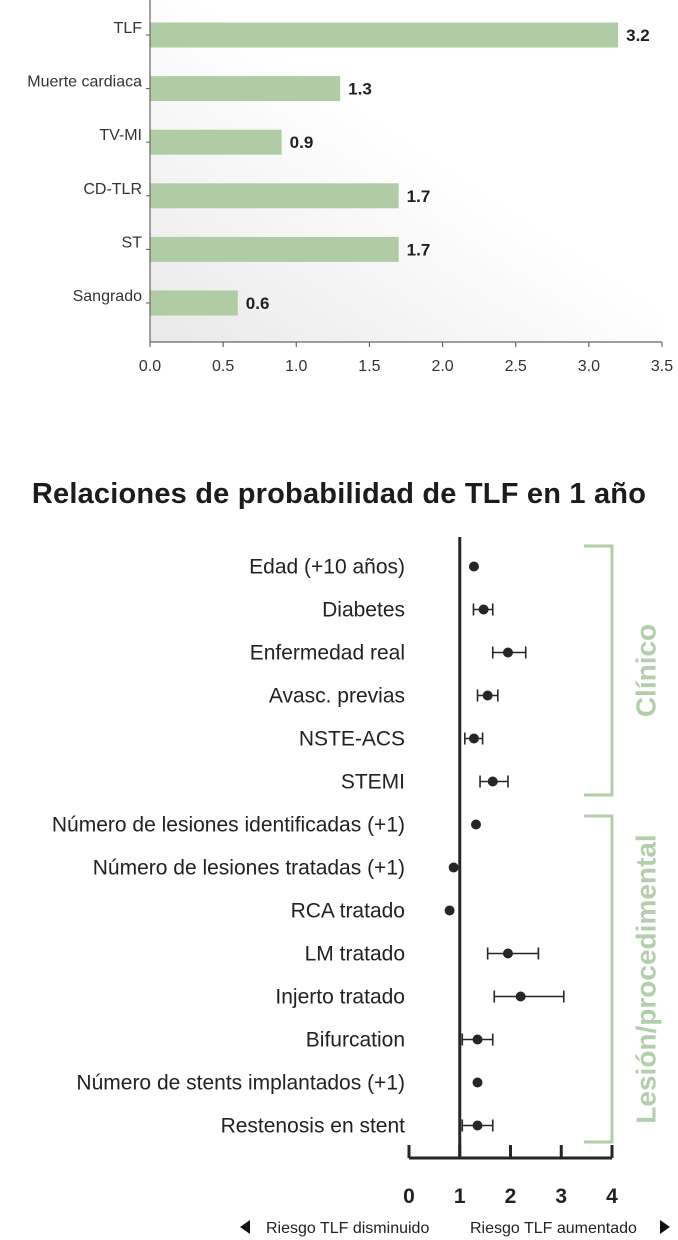 The image size is (678, 1240). I want to click on x-tick-label: 0.5, so click(223, 366).